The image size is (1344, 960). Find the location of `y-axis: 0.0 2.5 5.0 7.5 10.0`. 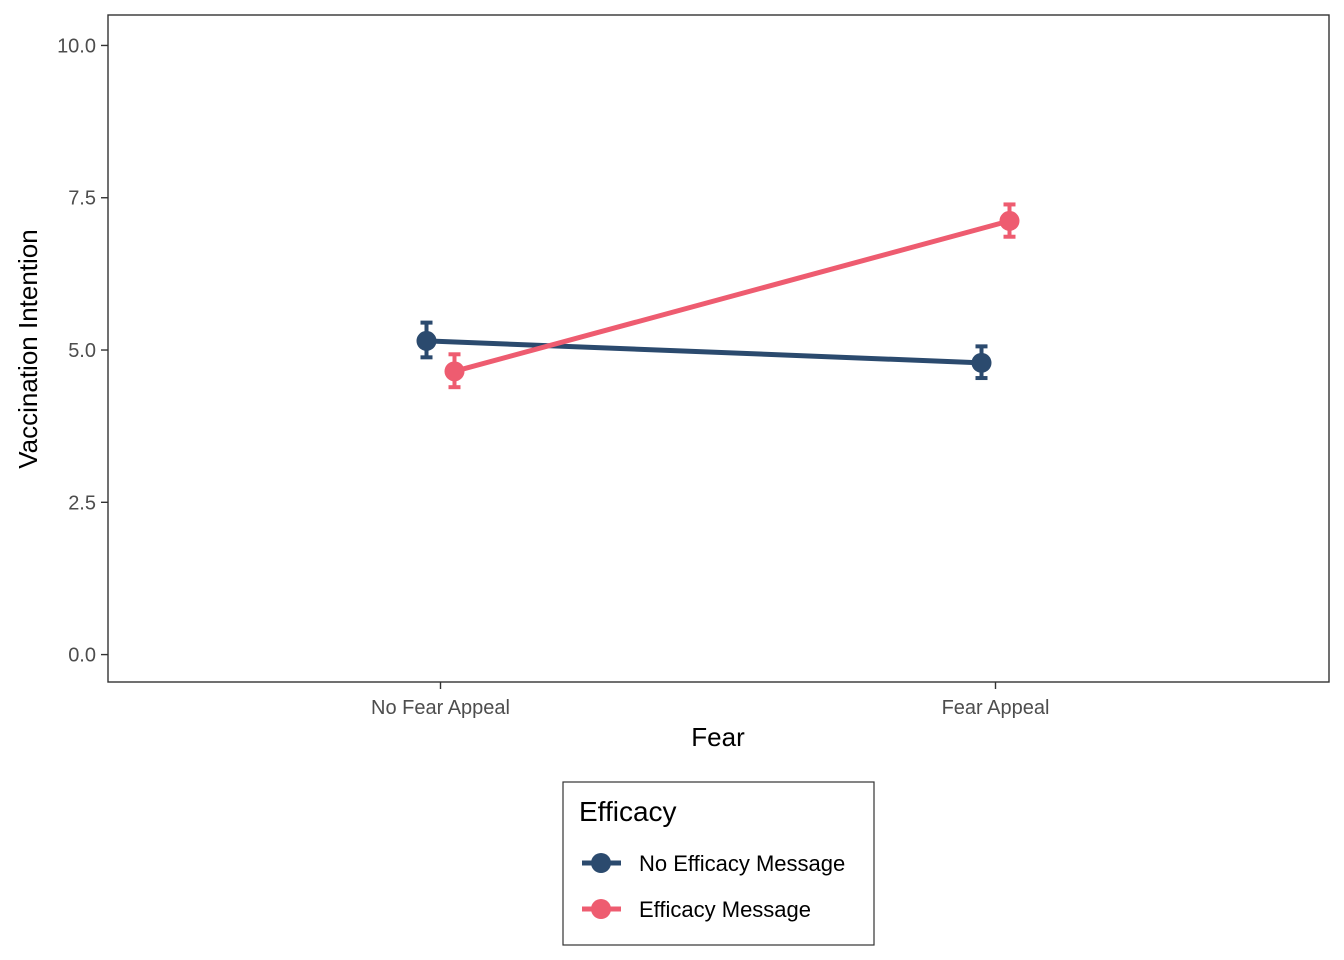

y-axis: 0.0 2.5 5.0 7.5 10.0 is located at coordinates (82, 351).